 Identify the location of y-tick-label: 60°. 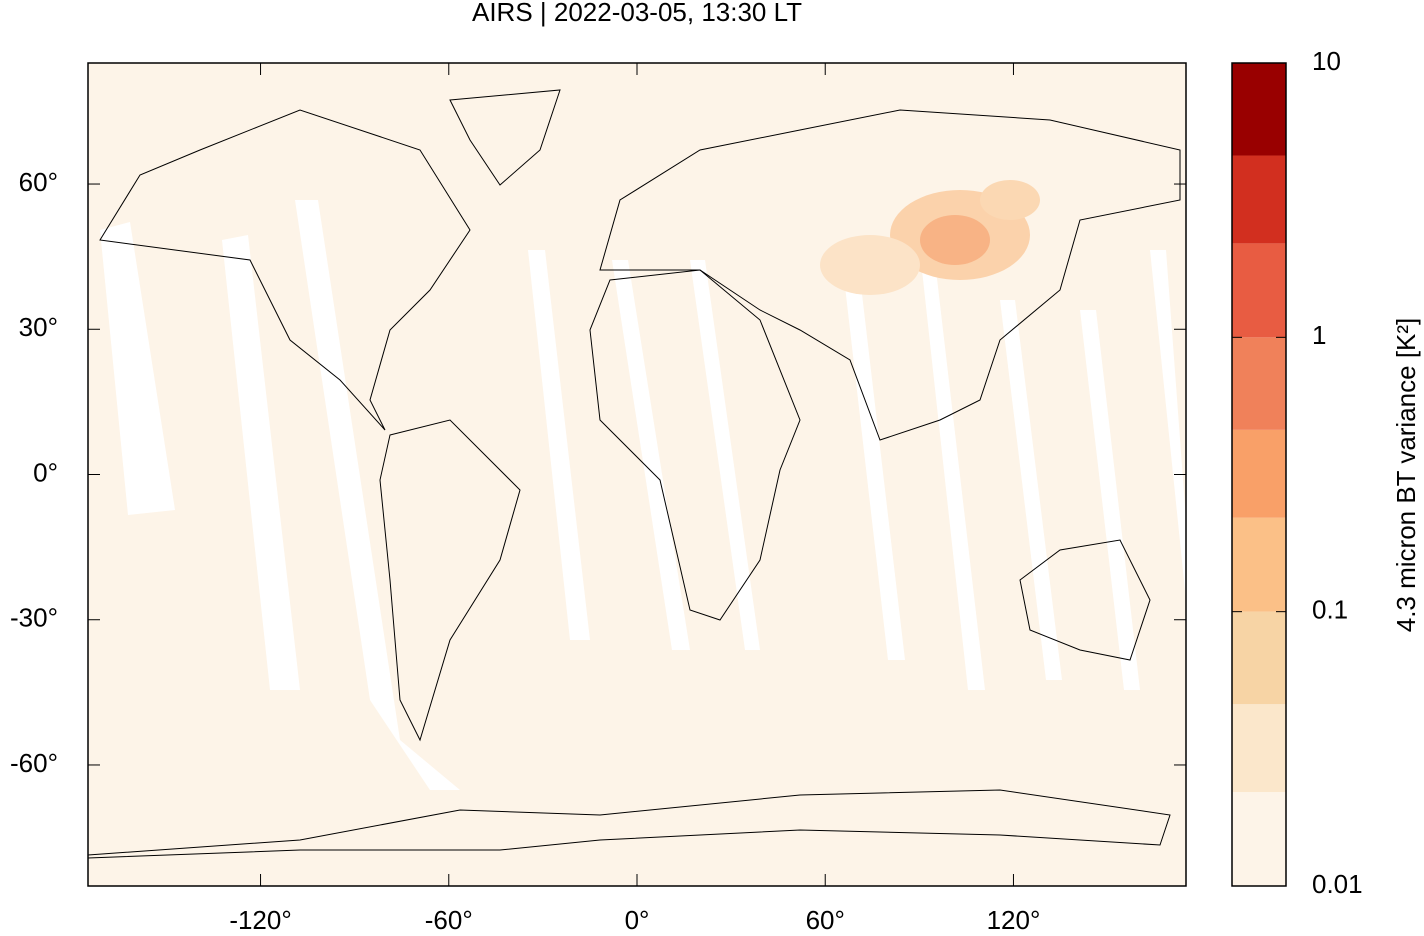
(38, 182).